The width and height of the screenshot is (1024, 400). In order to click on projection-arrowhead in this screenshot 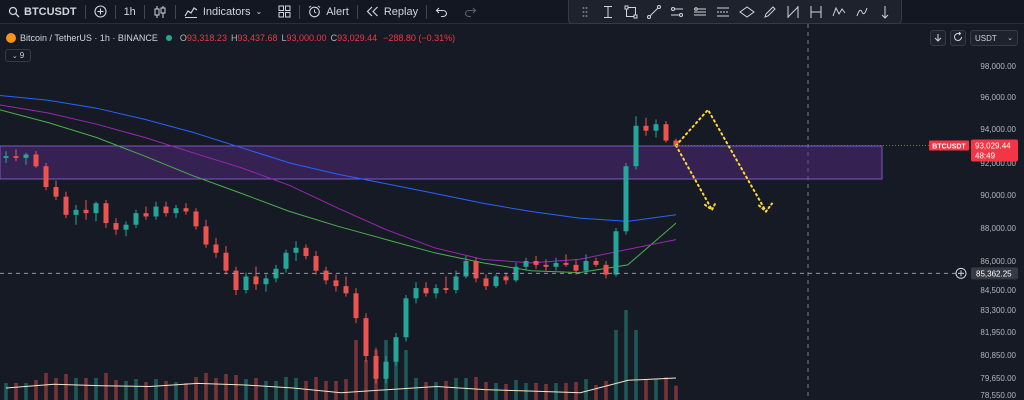, I will do `click(710, 206)`.